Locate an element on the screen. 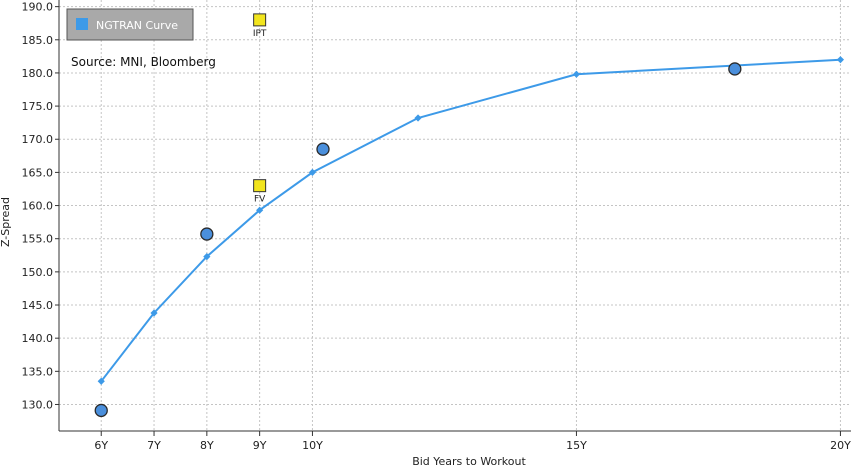  x-tick-label: 15Y is located at coordinates (576, 445).